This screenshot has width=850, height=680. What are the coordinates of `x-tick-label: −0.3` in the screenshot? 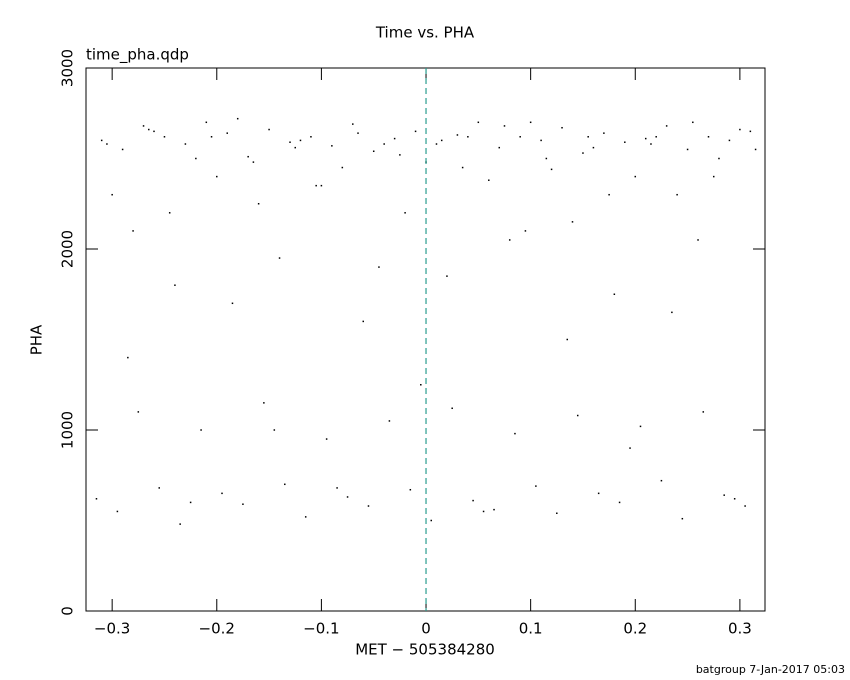 It's located at (112, 629).